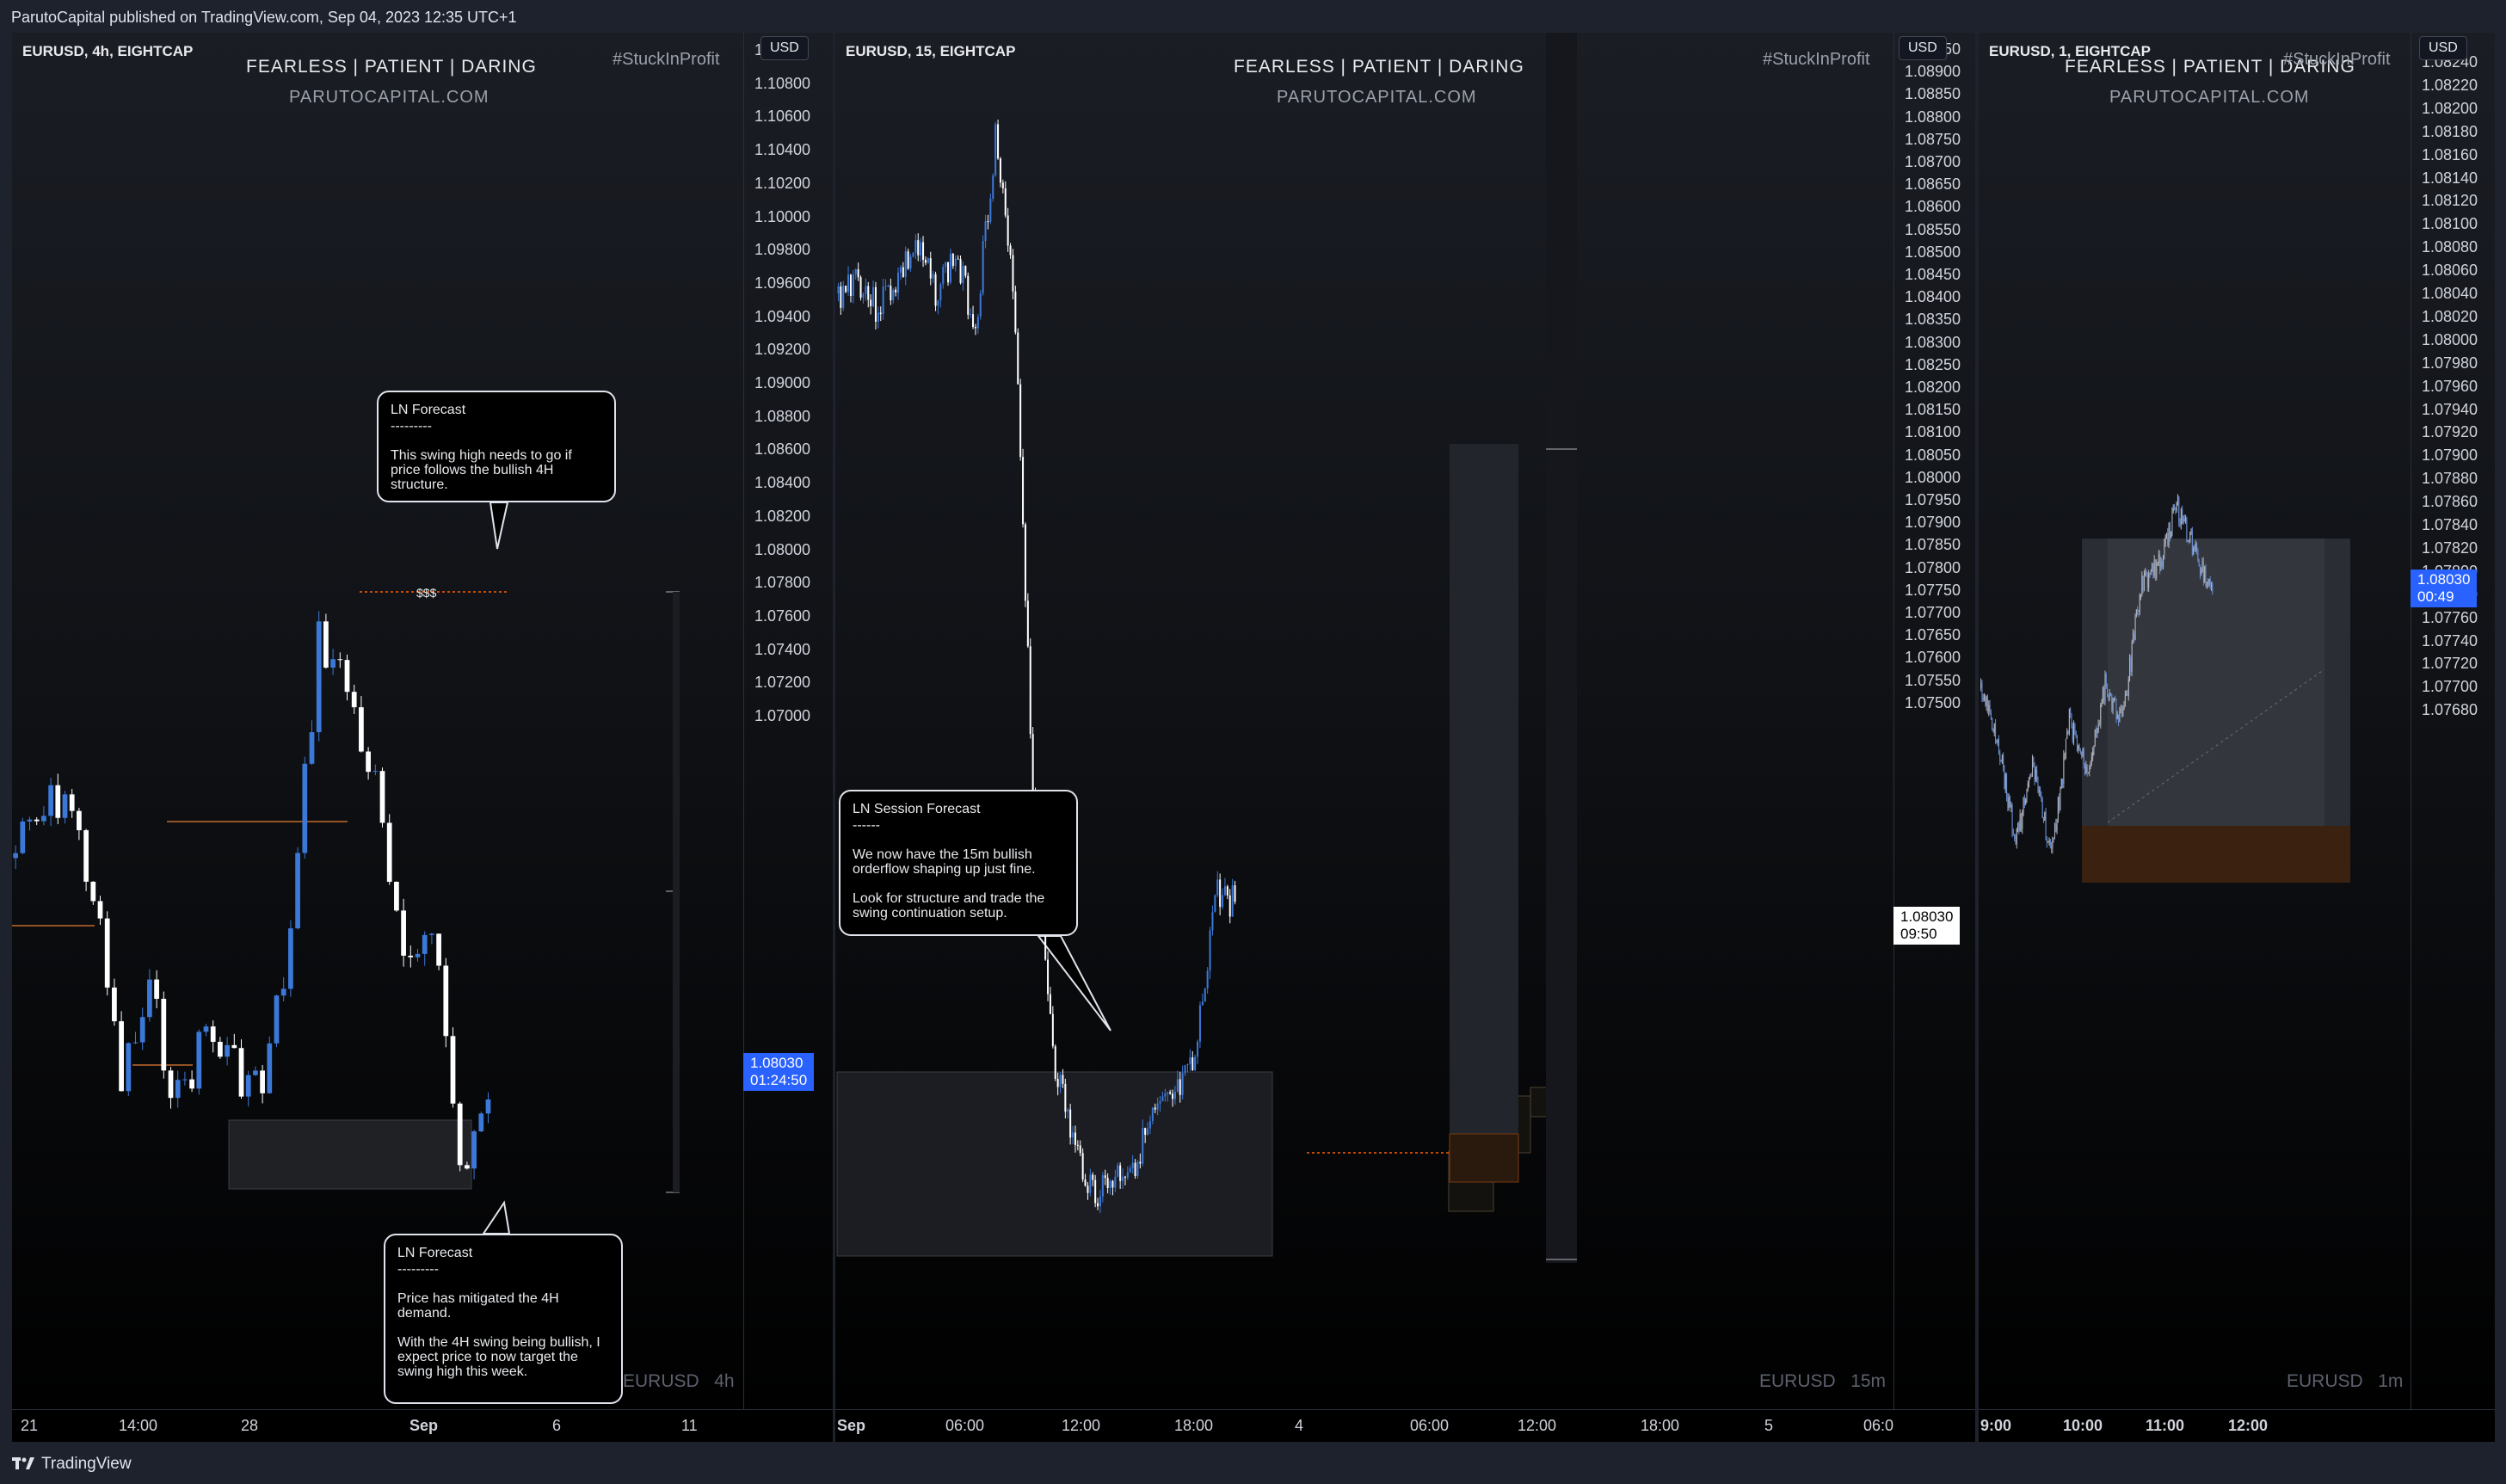  Describe the element at coordinates (2450, 154) in the screenshot. I see `price-axis-label: 1.08160` at that location.